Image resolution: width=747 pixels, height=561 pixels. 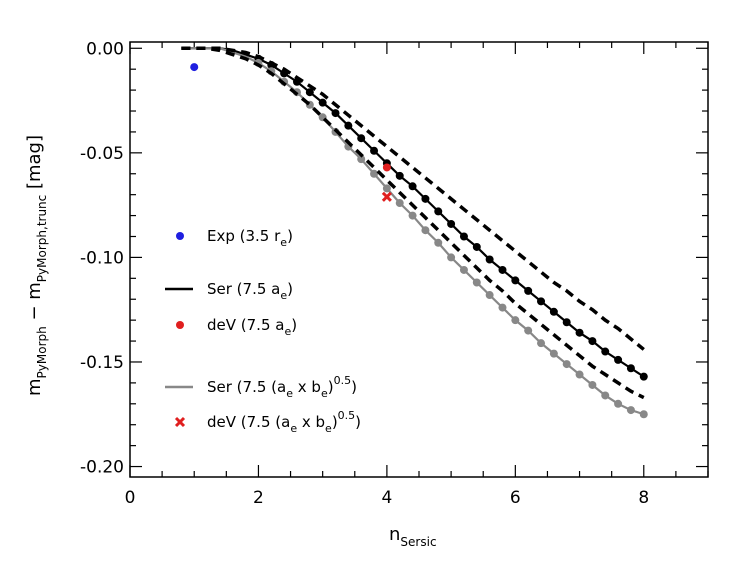 I want to click on legend-label: Ser (7.5 (ae x be)0.5), so click(x=282, y=387).